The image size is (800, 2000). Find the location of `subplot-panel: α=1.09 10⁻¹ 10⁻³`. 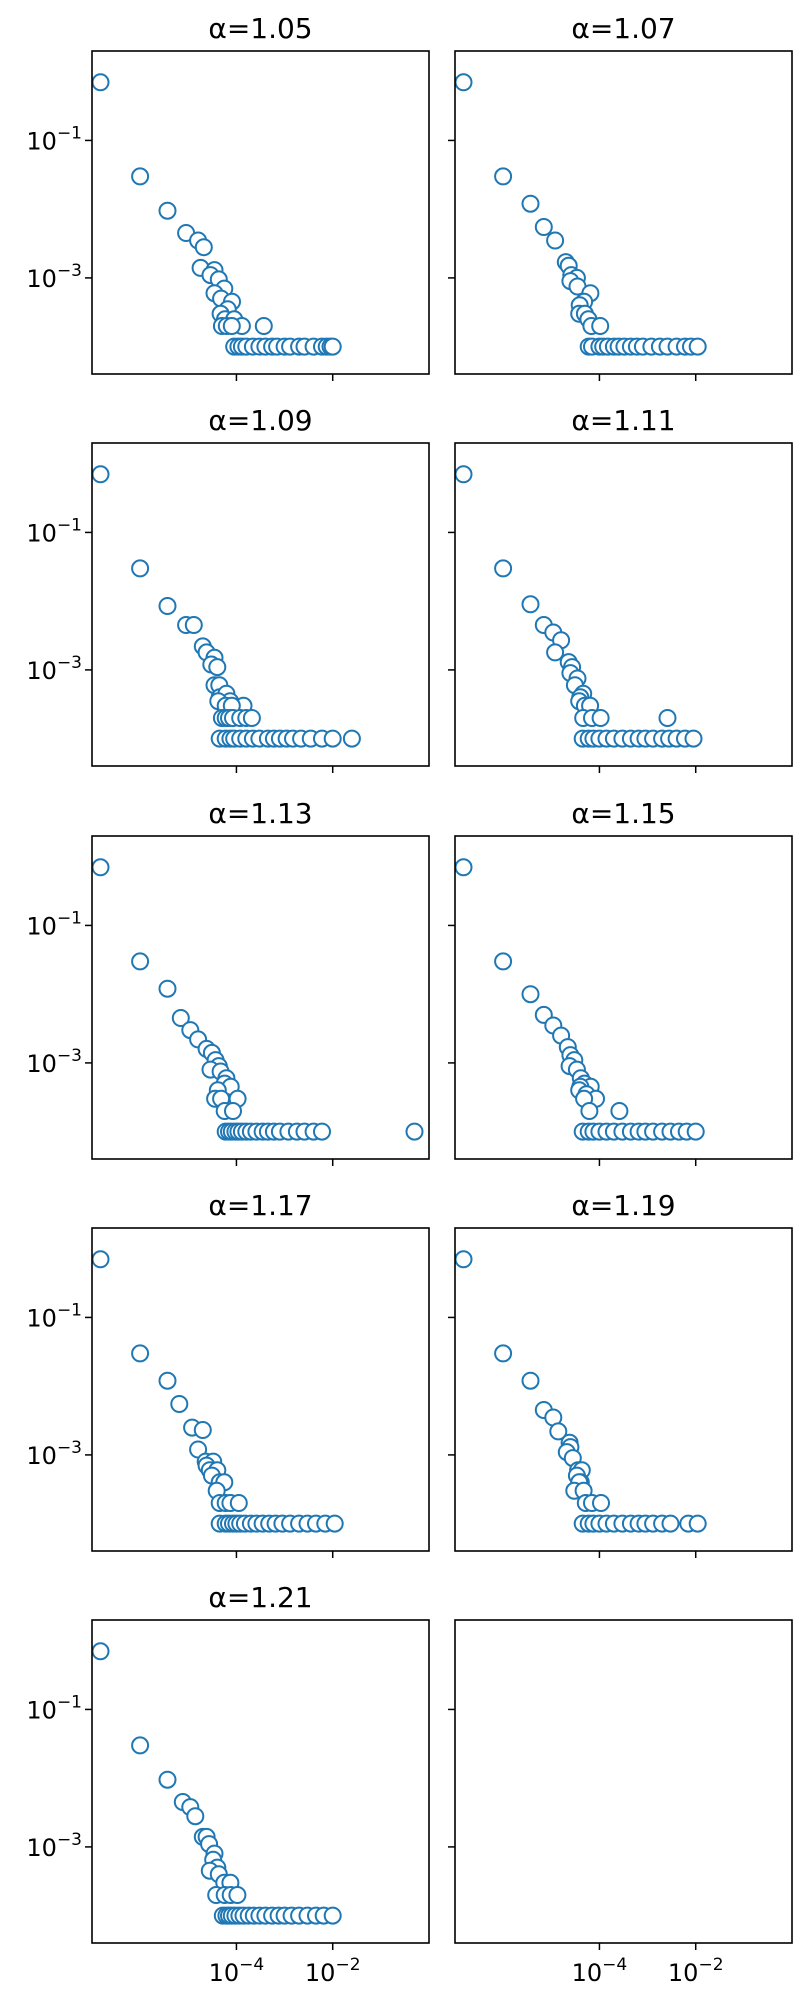

subplot-panel: α=1.09 10⁻¹ 10⁻³ is located at coordinates (228, 588).